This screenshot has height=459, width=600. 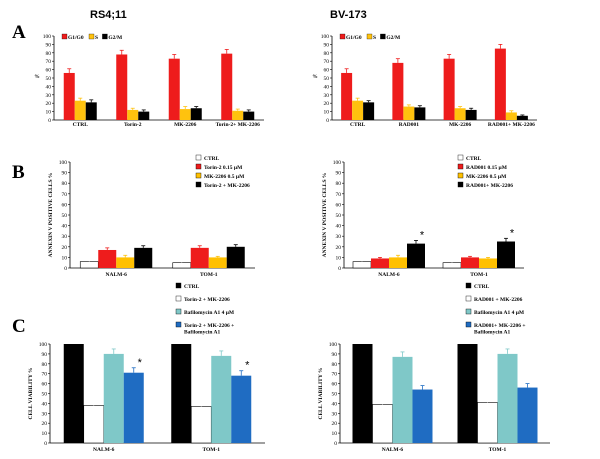 I want to click on legend-label: RAD001+ MK-2206 + Bafilomycin A1, so click(x=500, y=329).